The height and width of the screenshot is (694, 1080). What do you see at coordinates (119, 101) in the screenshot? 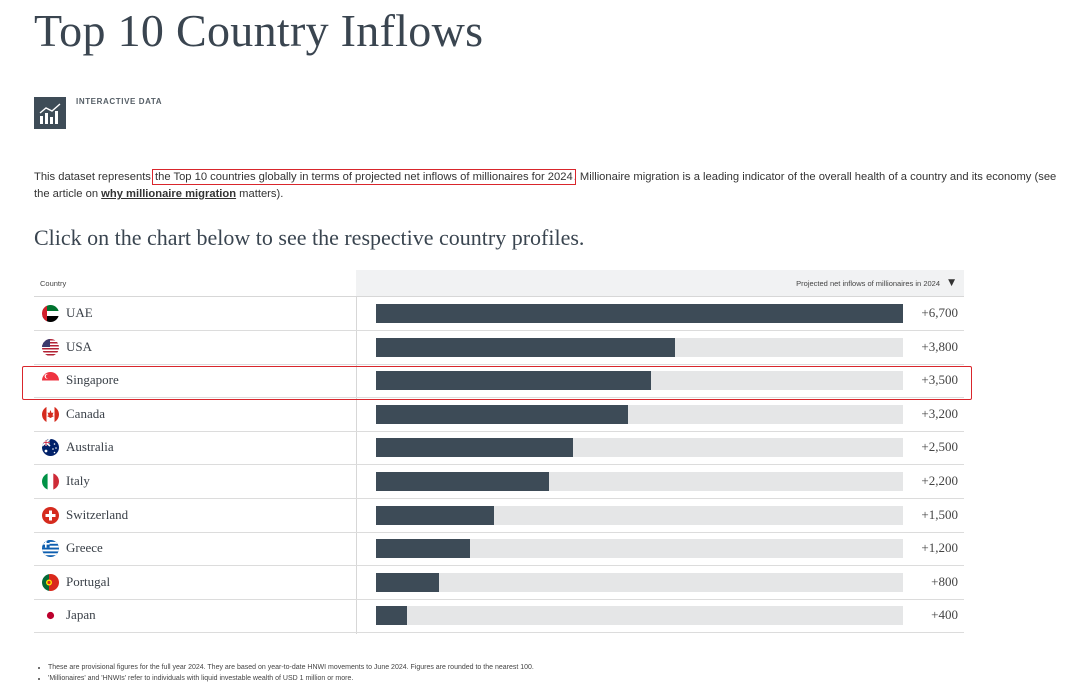
I see `badge-label: INTERACTIVE DATA` at bounding box center [119, 101].